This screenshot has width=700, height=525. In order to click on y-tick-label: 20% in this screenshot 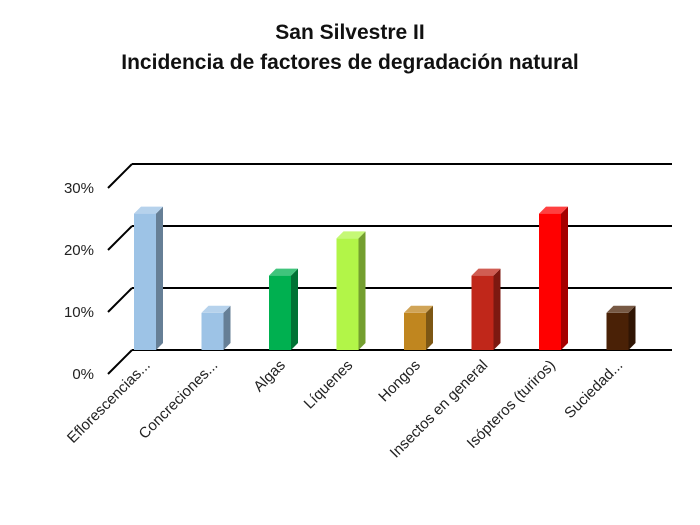, I will do `click(79, 250)`.